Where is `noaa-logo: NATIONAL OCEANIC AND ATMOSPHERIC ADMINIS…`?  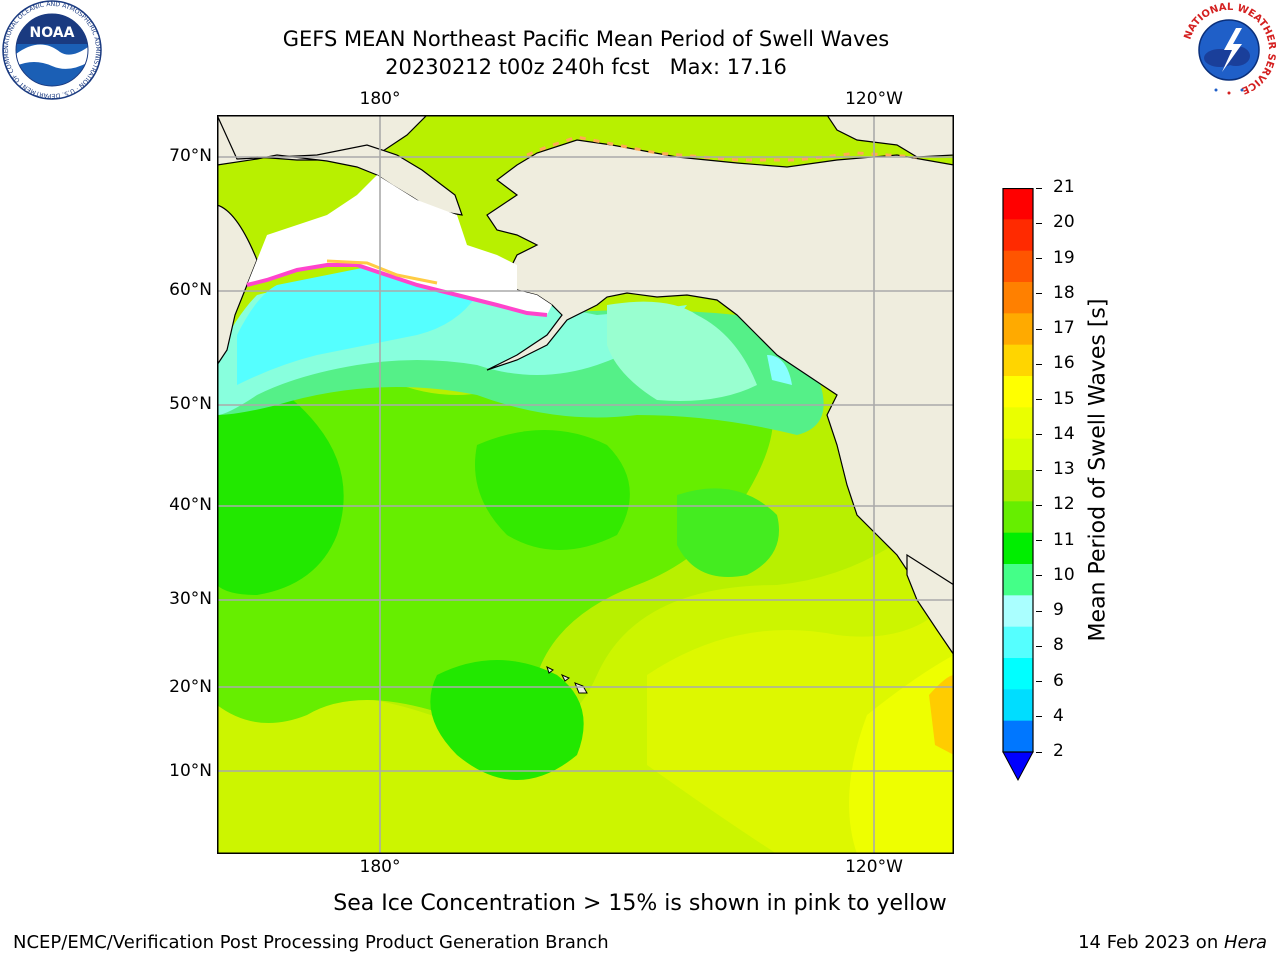
noaa-logo: NATIONAL OCEANIC AND ATMOSPHERIC ADMINIS… is located at coordinates (51, 50).